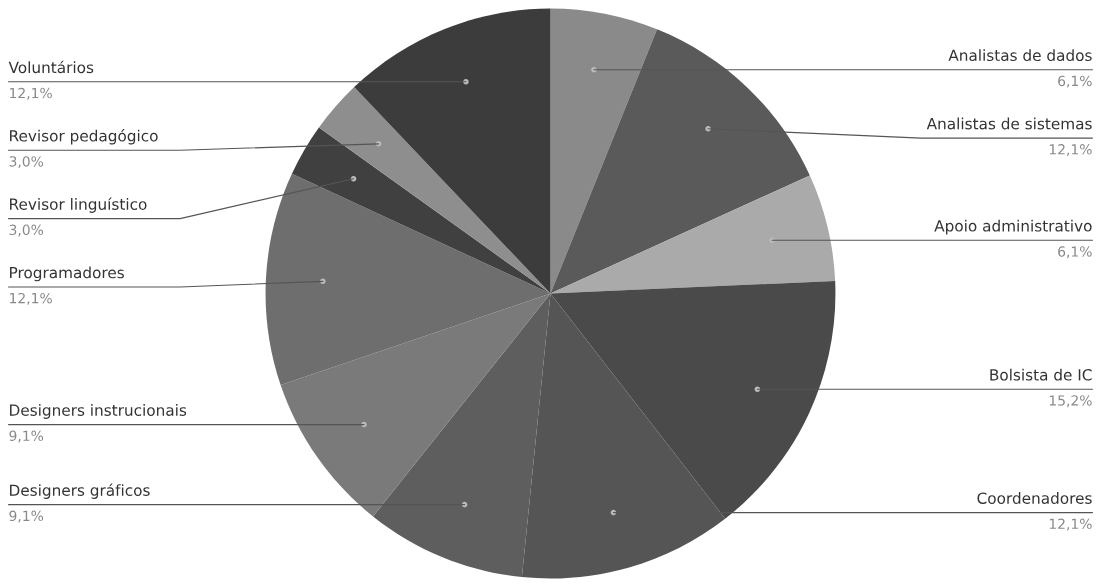 Image resolution: width=1101 pixels, height=587 pixels. What do you see at coordinates (67, 274) in the screenshot?
I see `slice-label: Programadores` at bounding box center [67, 274].